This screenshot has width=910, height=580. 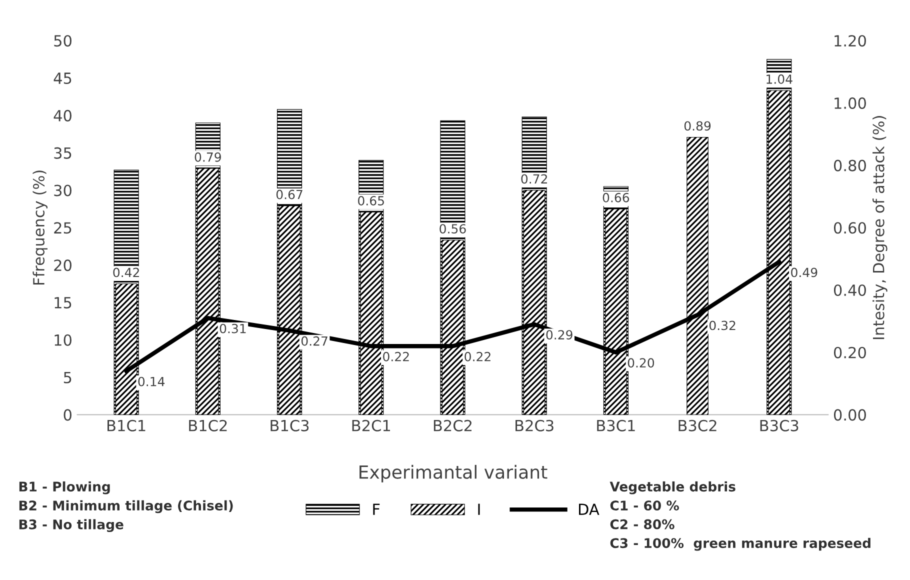 What do you see at coordinates (453, 229) in the screenshot?
I see `data-label: 0.56` at bounding box center [453, 229].